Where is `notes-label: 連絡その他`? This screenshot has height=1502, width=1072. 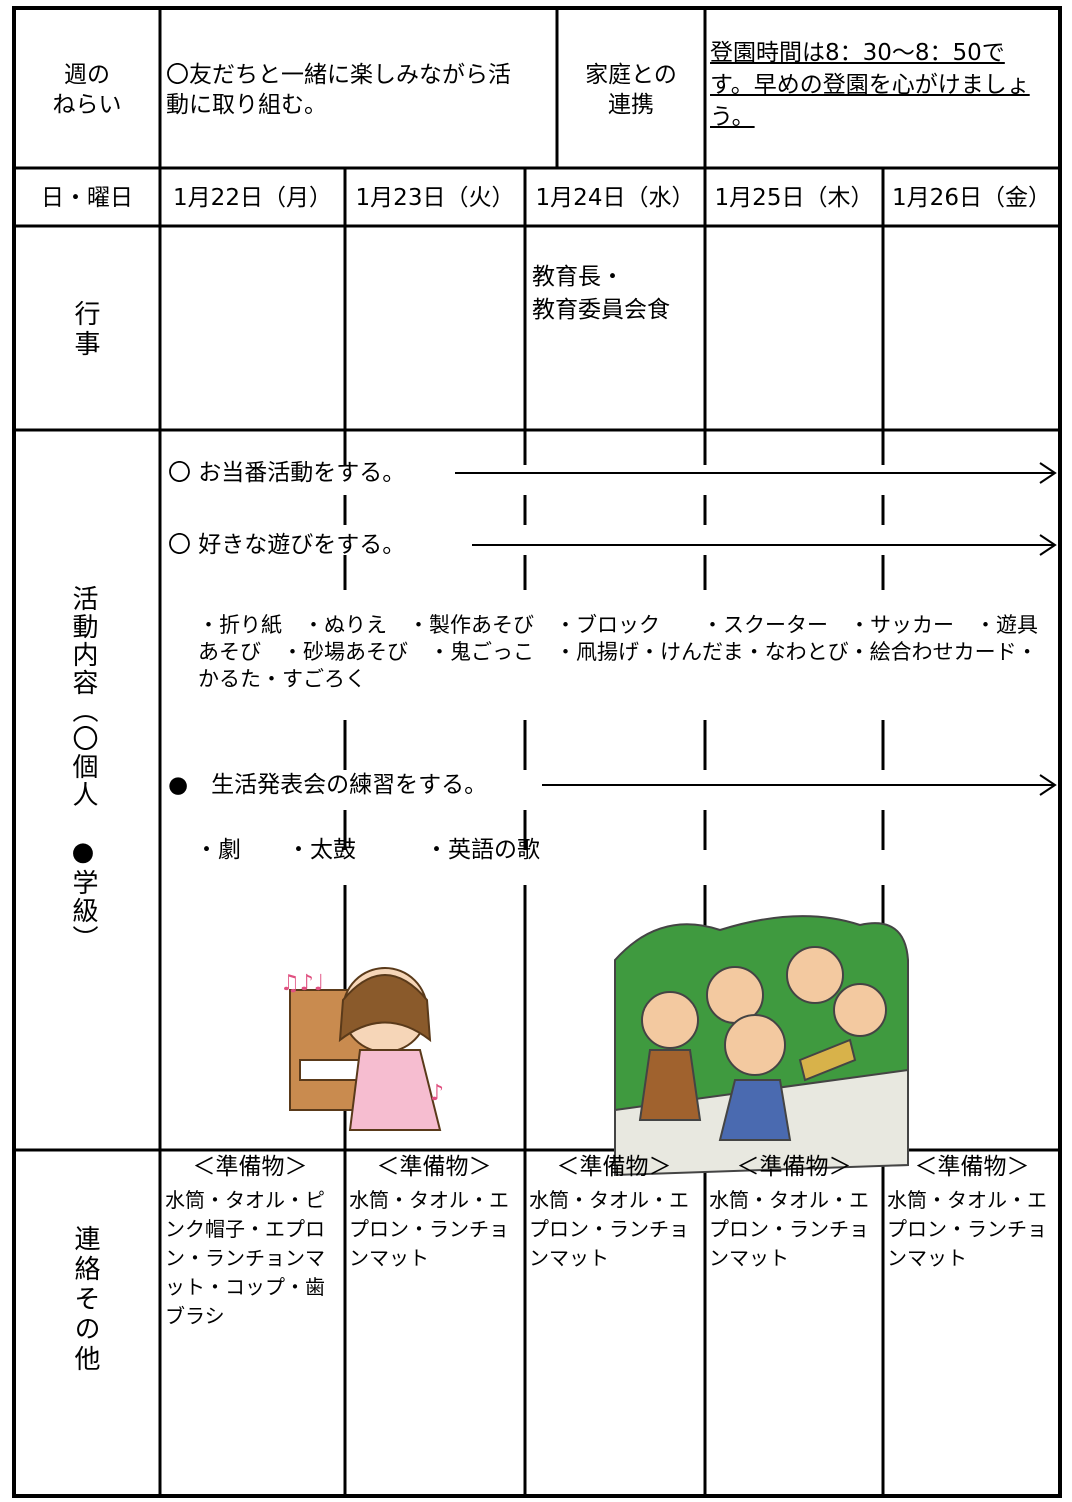
notes-label: 連絡その他 is located at coordinates (85, 1300).